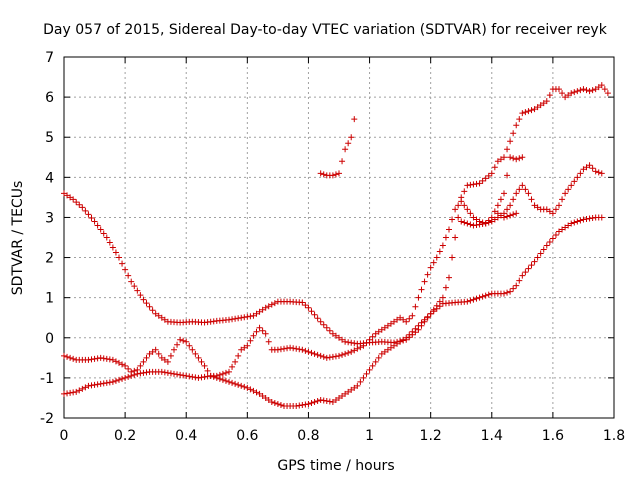 Image resolution: width=640 pixels, height=480 pixels. I want to click on x-tick-label: 0.2, so click(125, 436).